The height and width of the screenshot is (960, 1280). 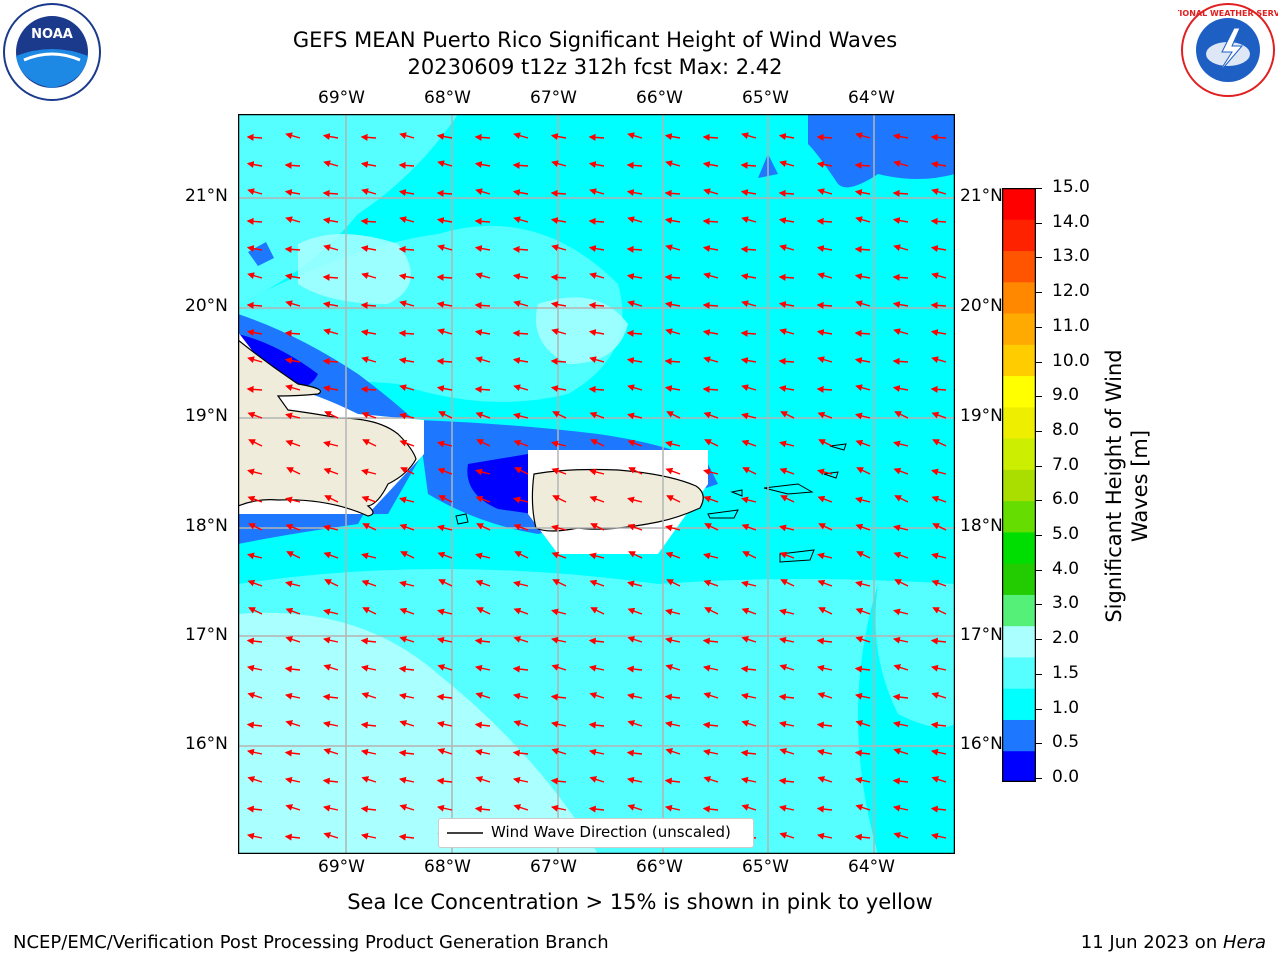 I want to click on colorbar-tick-label: 5.0, so click(x=1066, y=534).